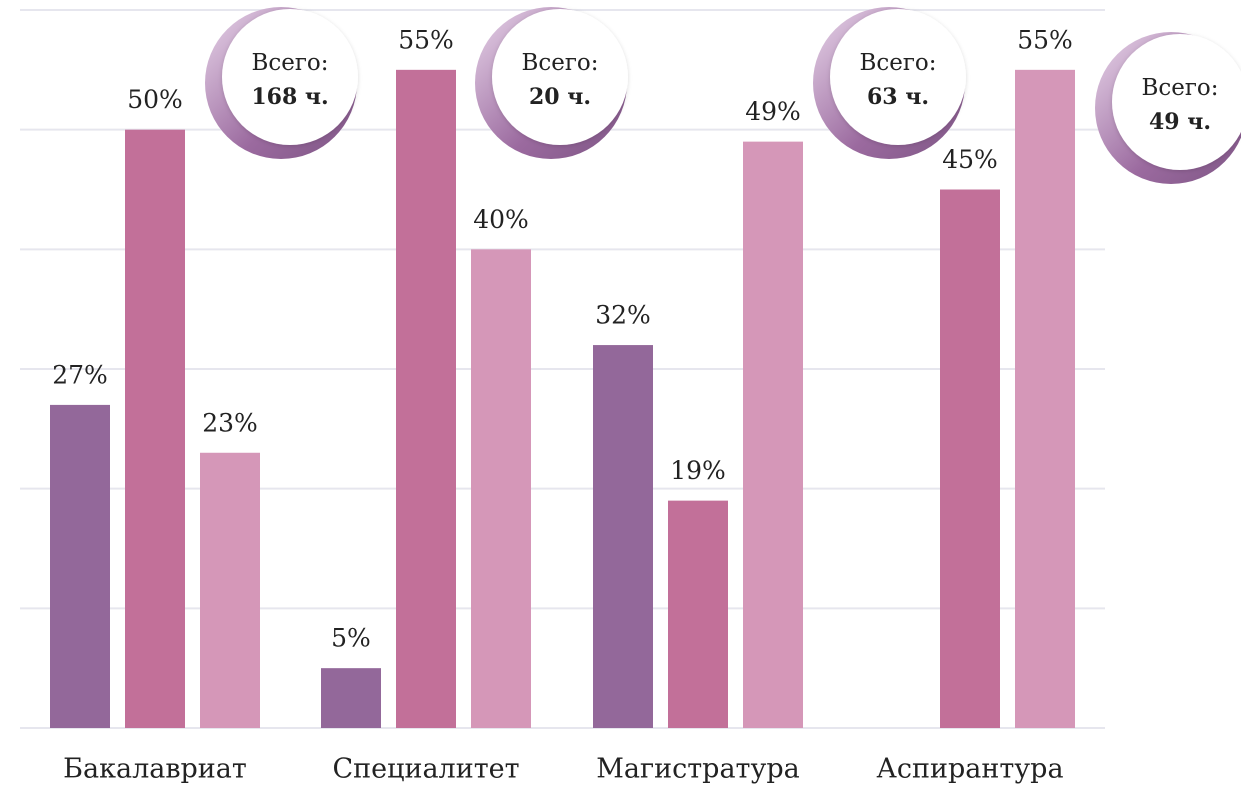 Image resolution: width=1241 pixels, height=787 pixels. I want to click on x-tick-label: Бакалавриат, so click(155, 769).